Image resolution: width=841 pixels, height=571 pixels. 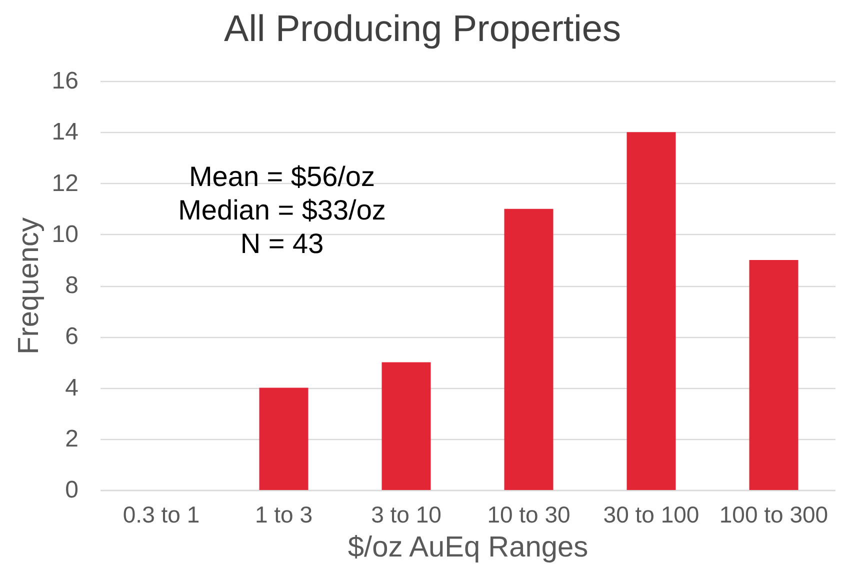 I want to click on x-axis-title: $/oz AuEq Ranges, so click(x=468, y=548).